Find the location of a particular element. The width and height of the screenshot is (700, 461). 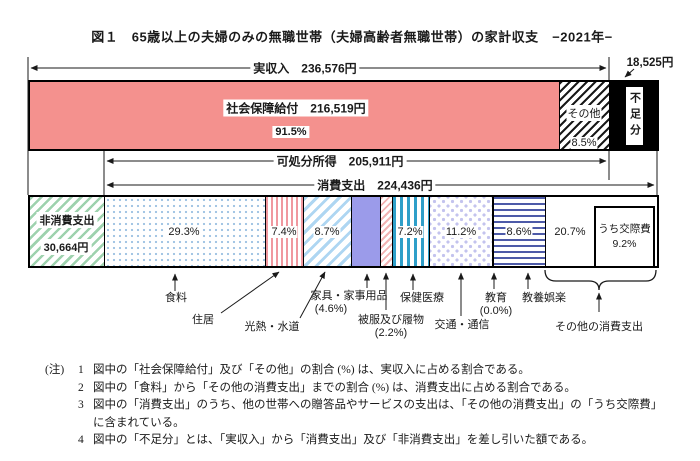

label-transport: 交通・通信 is located at coordinates (462, 325).